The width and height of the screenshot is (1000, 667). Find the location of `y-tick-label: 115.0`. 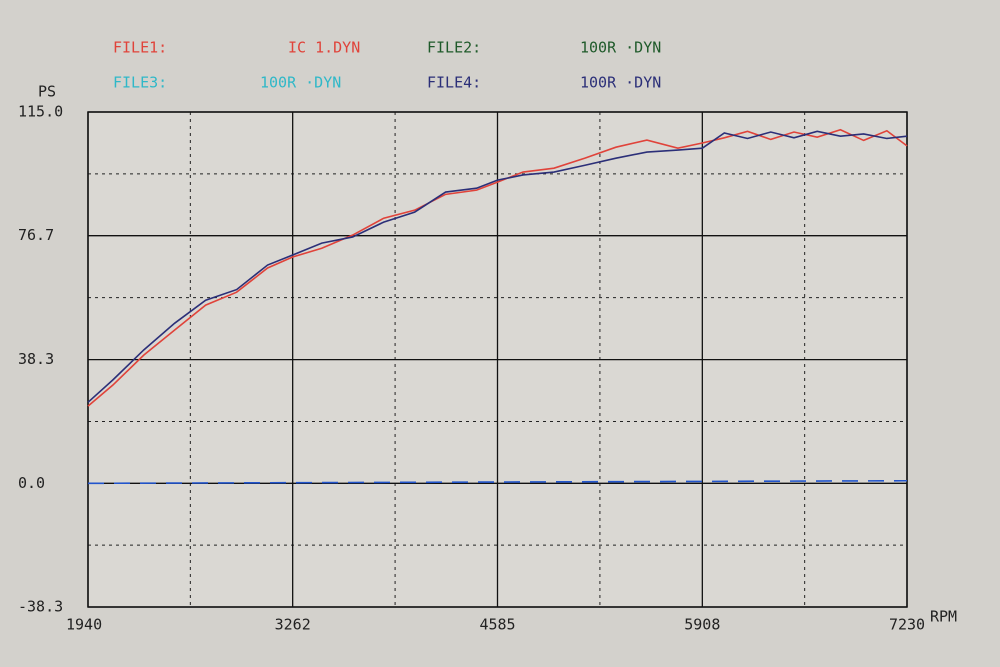

y-tick-label: 115.0 is located at coordinates (40, 112).